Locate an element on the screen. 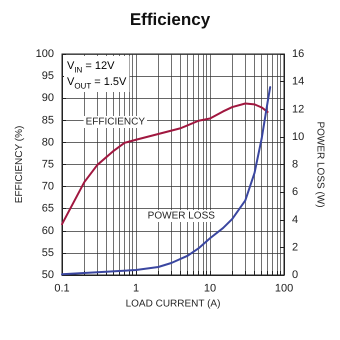 This screenshot has height=340, width=340. y2-tick-label: 14 is located at coordinates (298, 82).